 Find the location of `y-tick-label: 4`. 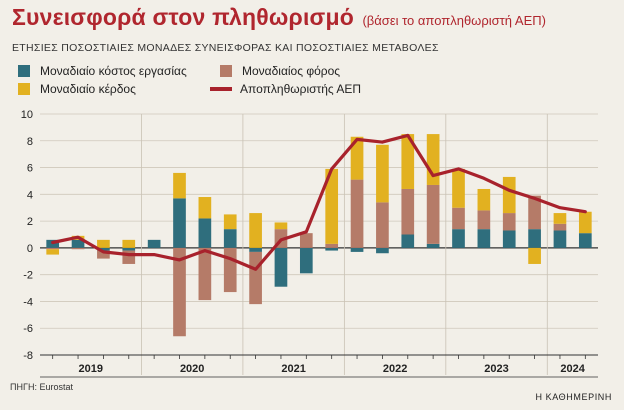

y-tick-label: 4 is located at coordinates (30, 195).